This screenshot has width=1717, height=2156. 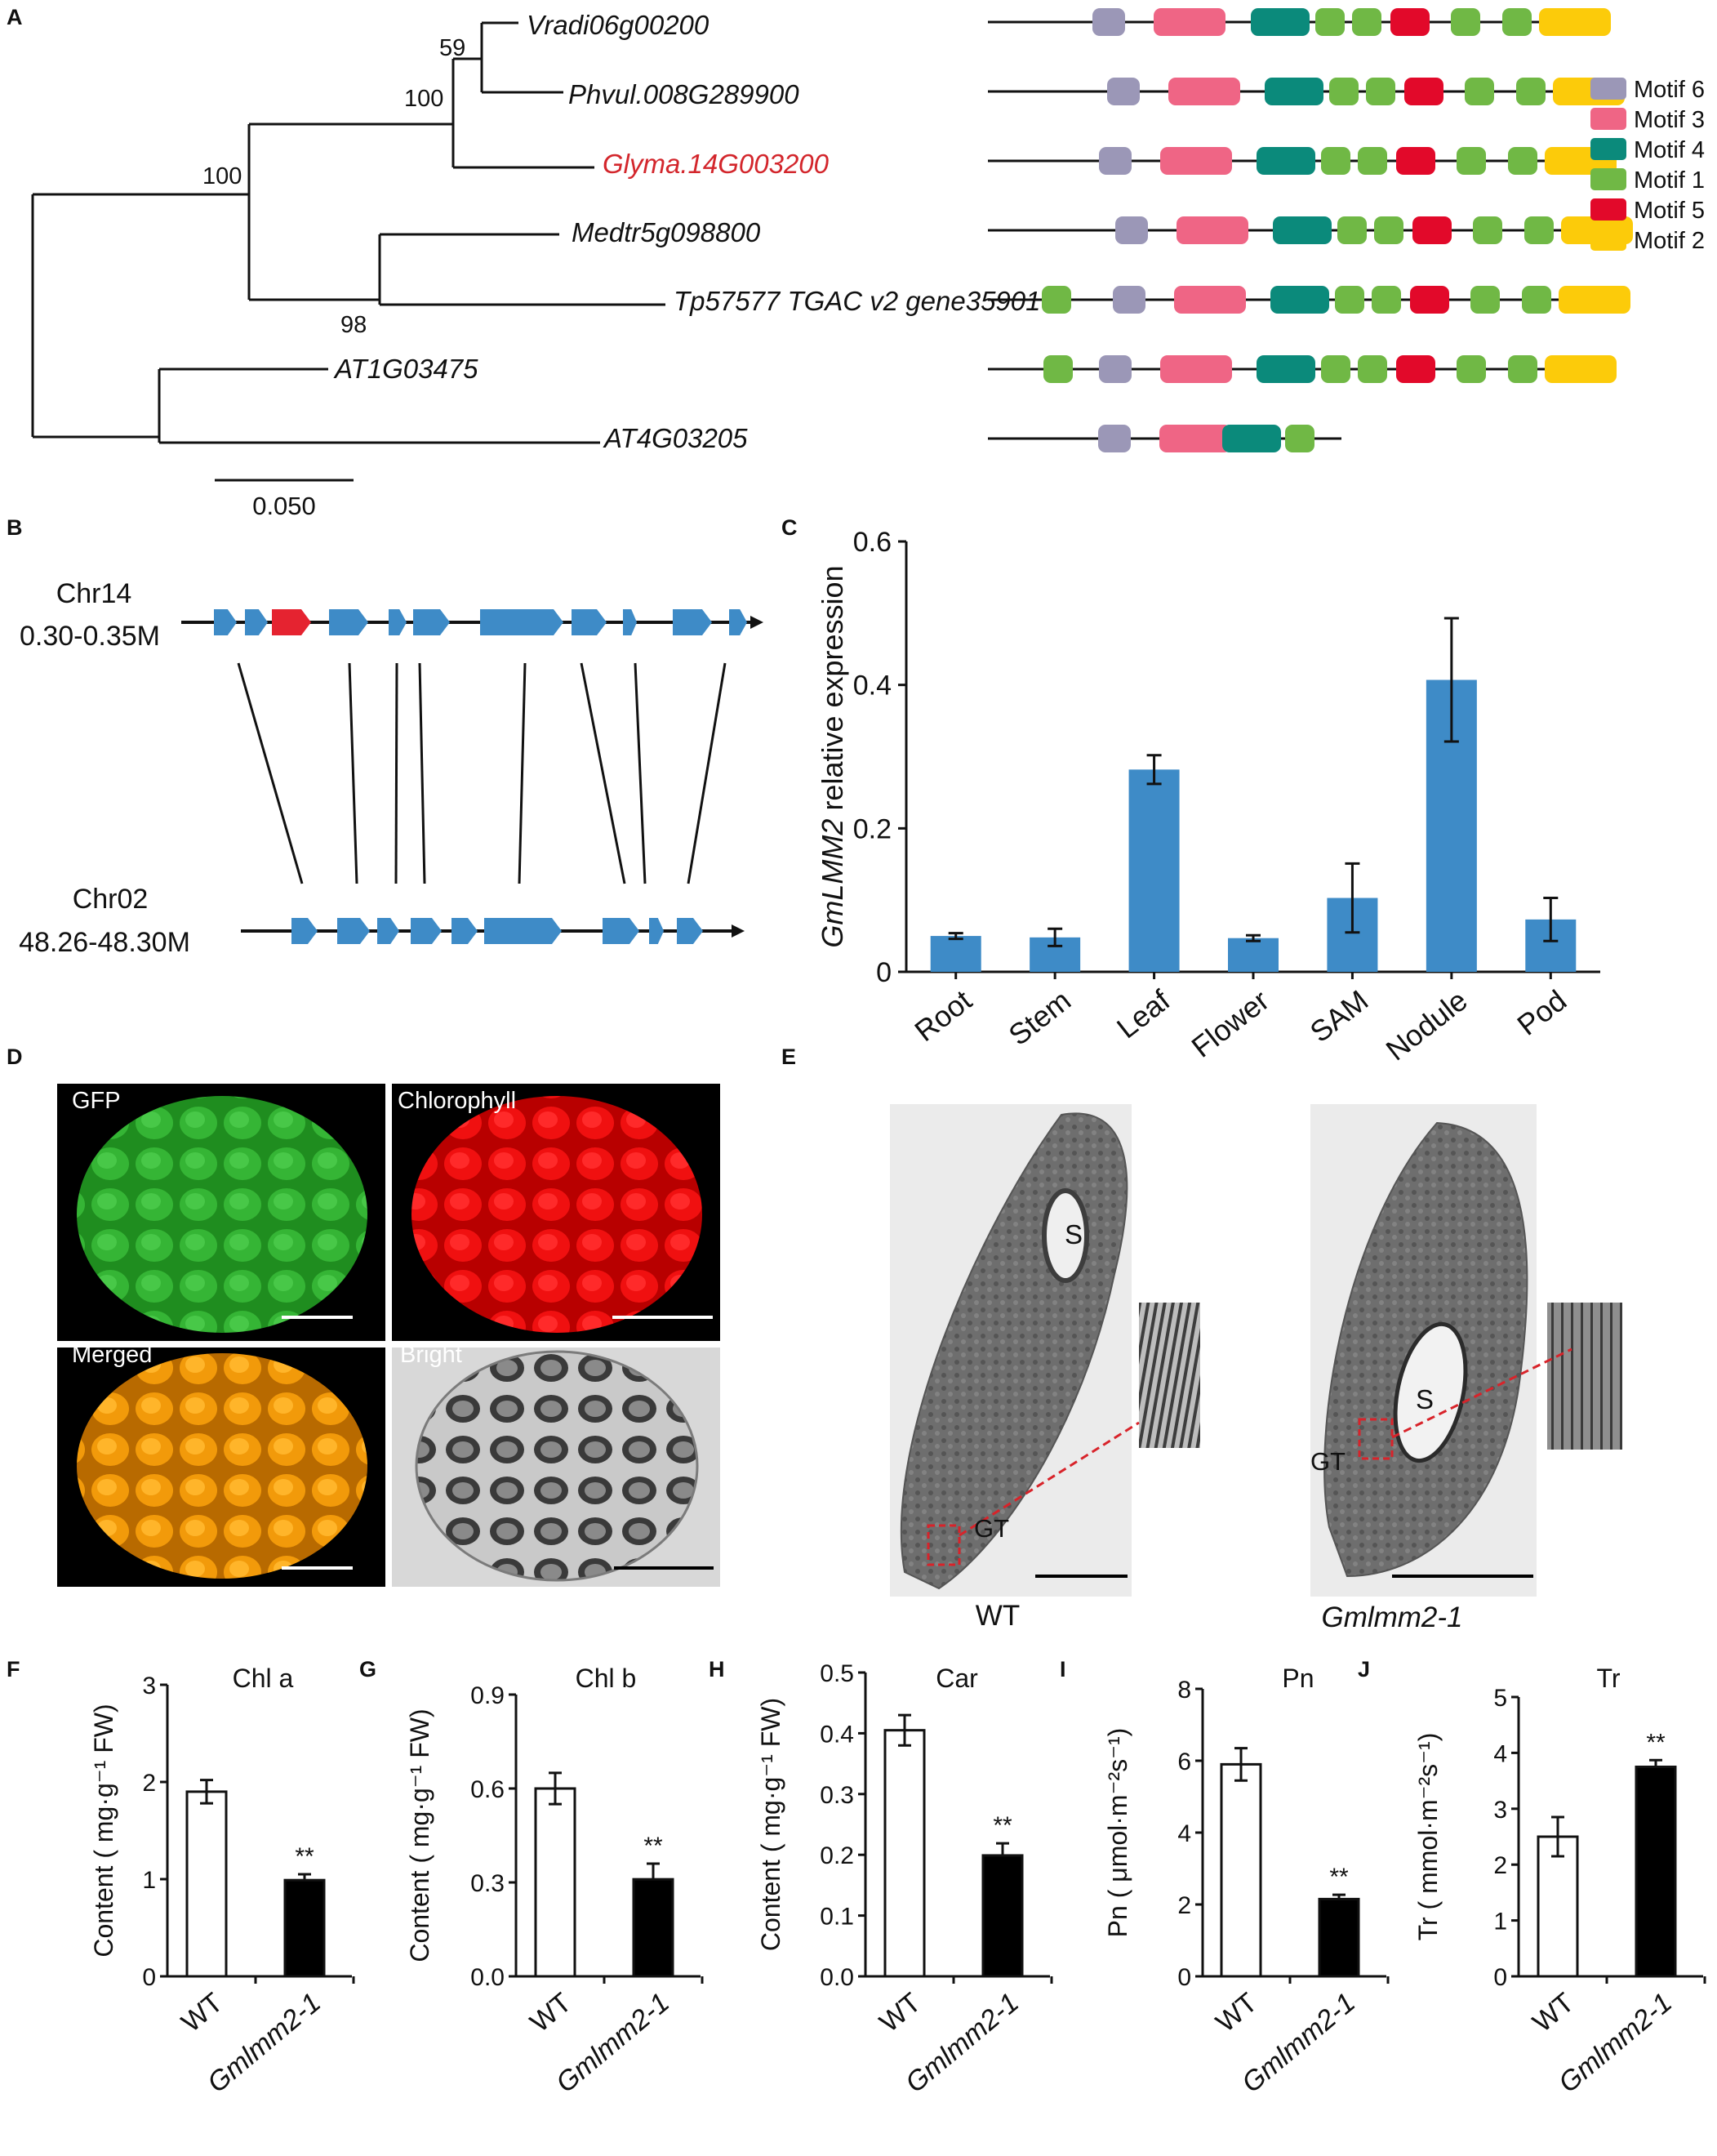 I want to click on y-axis-label: Pn ( μmol·m⁻²s⁻¹), so click(x=1117, y=1833).